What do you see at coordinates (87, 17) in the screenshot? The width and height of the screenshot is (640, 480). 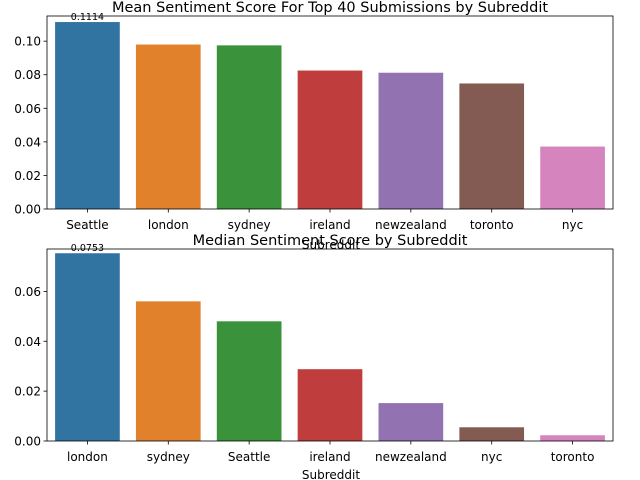 I see `bar-value-annotation: 0.1114` at bounding box center [87, 17].